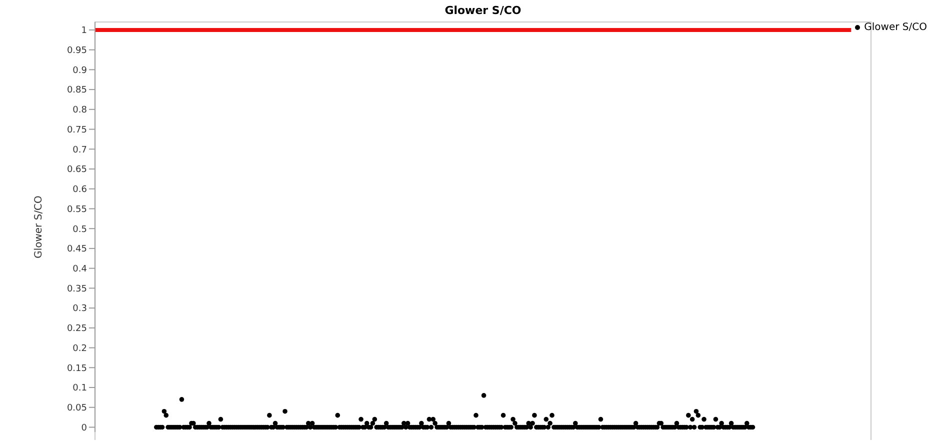  I want to click on y-tick-label: 0.55, so click(76, 209).